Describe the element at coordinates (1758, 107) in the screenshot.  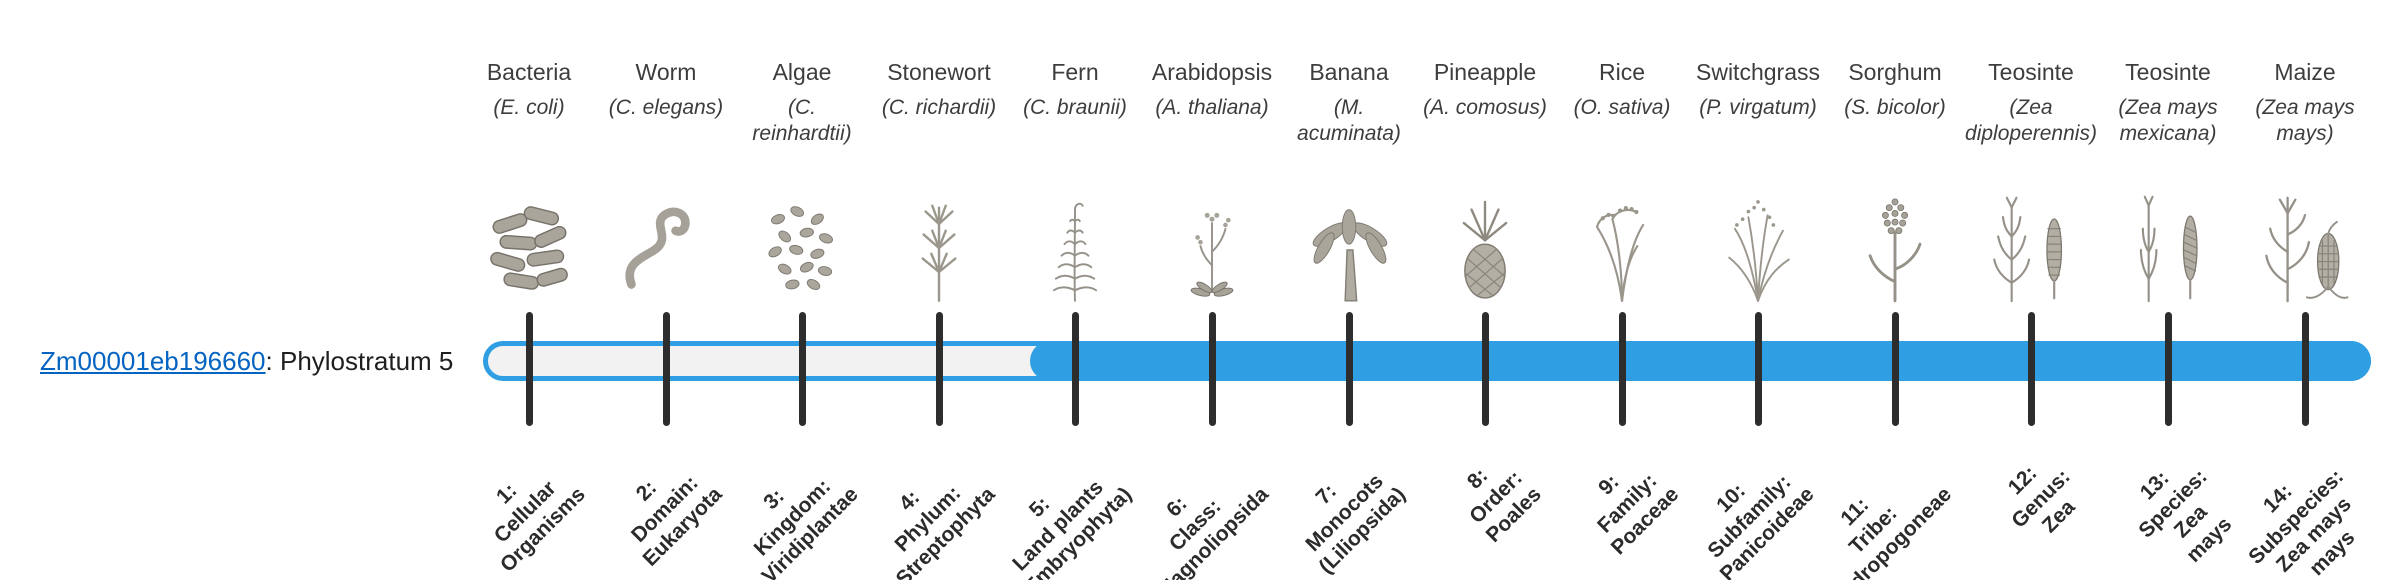
I see `organism-sci-name: (P. virgatum)` at that location.